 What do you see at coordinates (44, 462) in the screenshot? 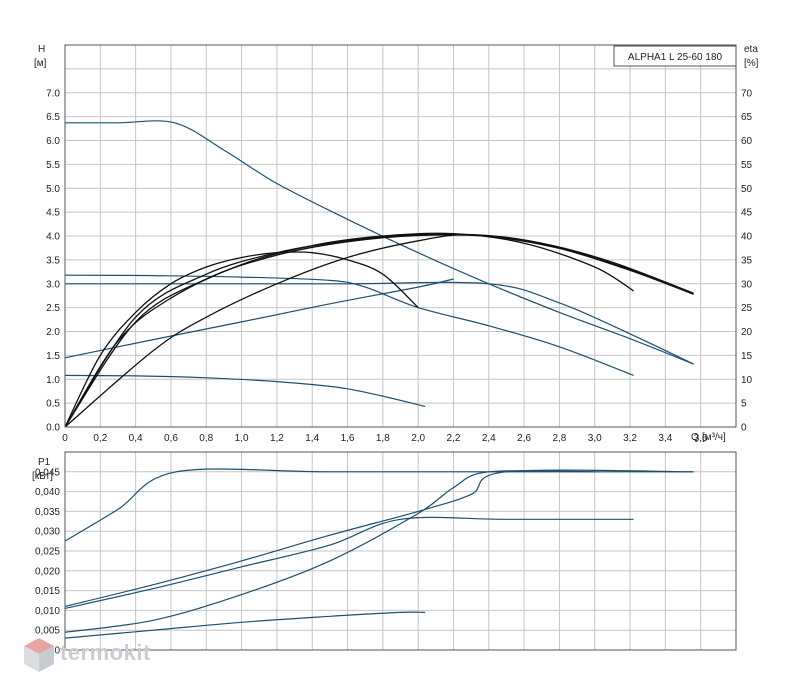
I see `power-axis-label: P1` at bounding box center [44, 462].